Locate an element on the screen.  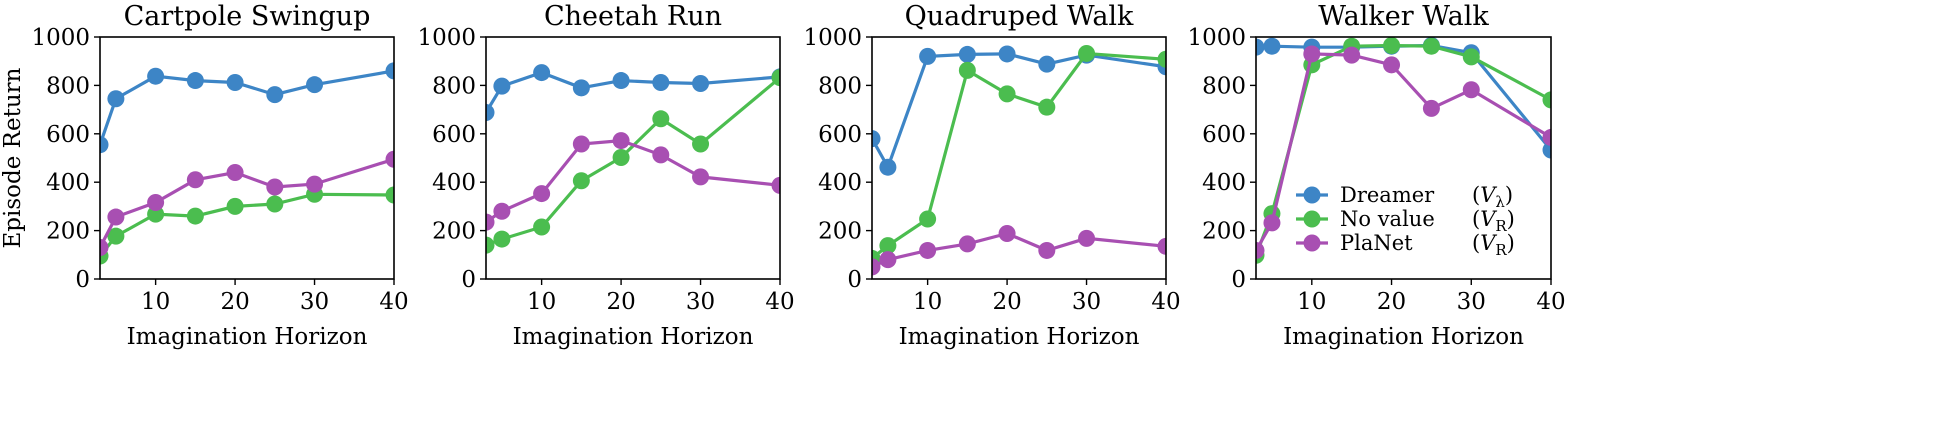
series-line-planet is located at coordinates (1019, 250).